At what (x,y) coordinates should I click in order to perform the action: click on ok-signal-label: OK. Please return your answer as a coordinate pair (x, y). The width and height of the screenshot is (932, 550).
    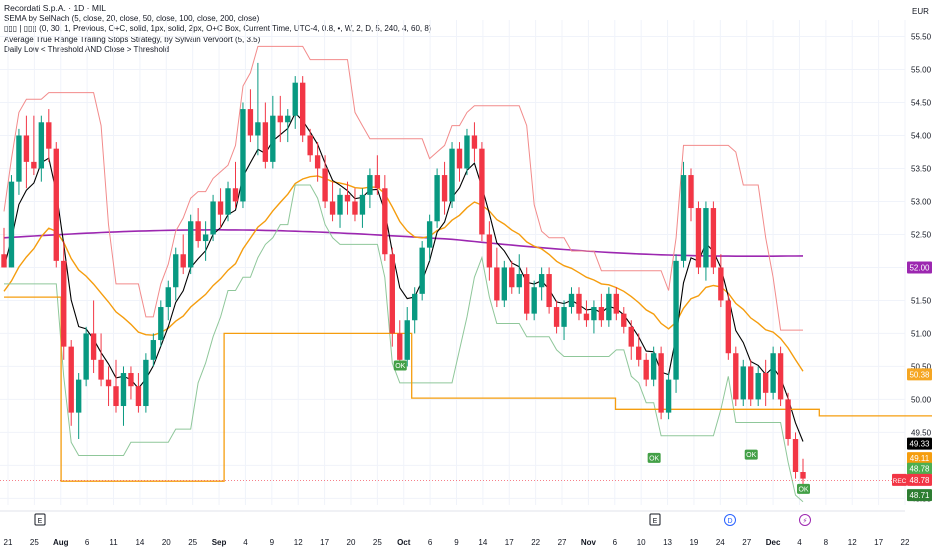
    Looking at the image, I should click on (803, 489).